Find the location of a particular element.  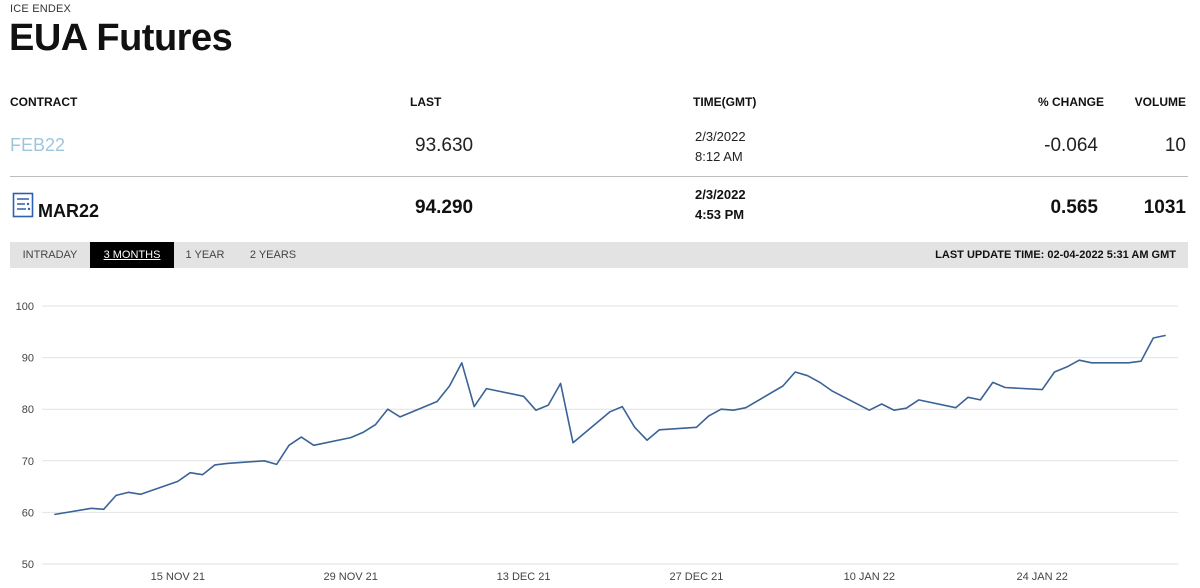

column-header-time: TIME(GMT) is located at coordinates (725, 102).